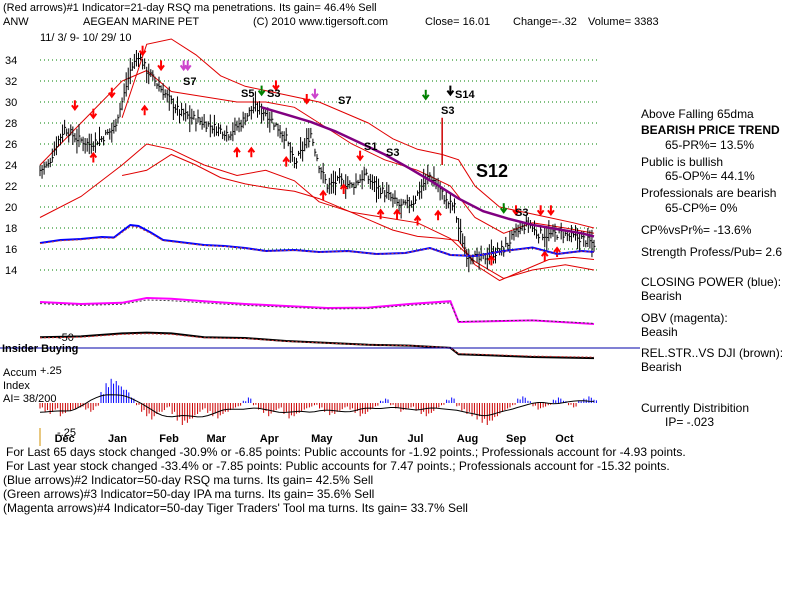  What do you see at coordinates (11, 250) in the screenshot?
I see `y-tick-label: 16` at bounding box center [11, 250].